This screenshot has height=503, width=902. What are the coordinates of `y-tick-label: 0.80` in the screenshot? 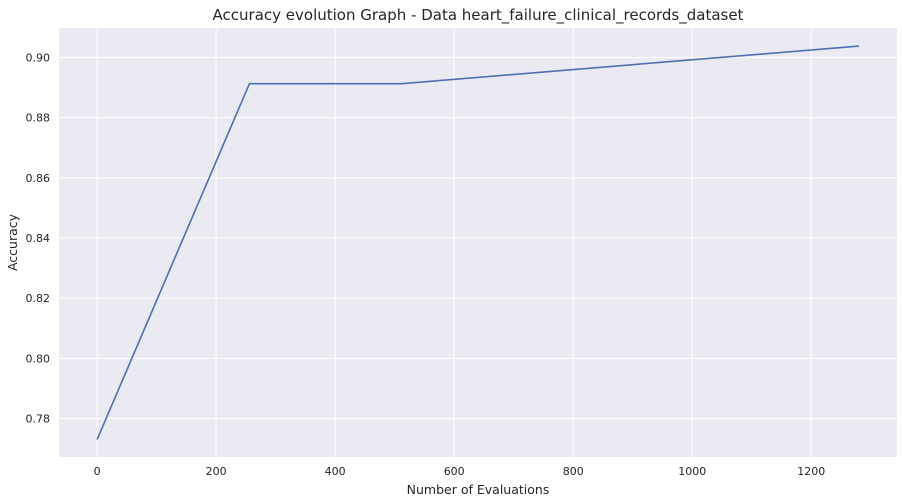 It's located at (38, 358).